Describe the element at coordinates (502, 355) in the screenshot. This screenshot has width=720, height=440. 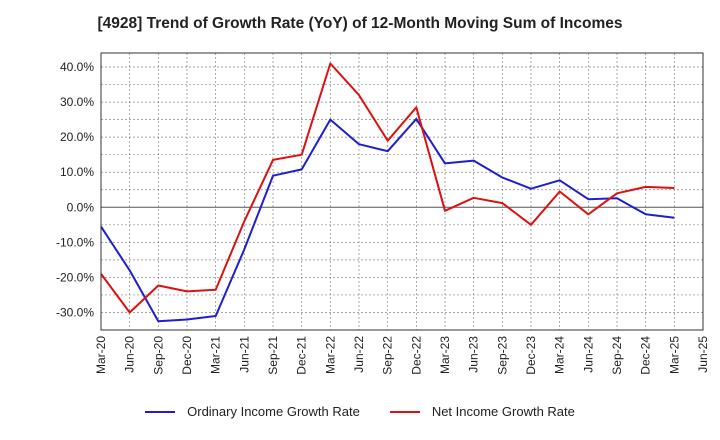
I see `x-tick-label: Sep-23` at that location.